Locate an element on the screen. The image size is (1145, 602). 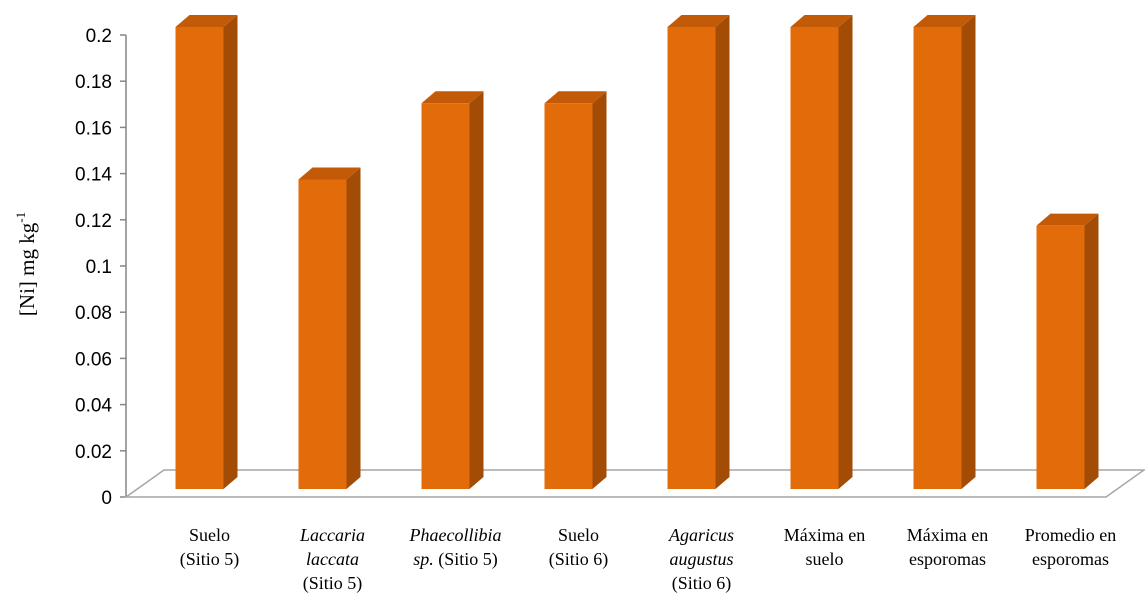
floor-layer is located at coordinates (634, 483).